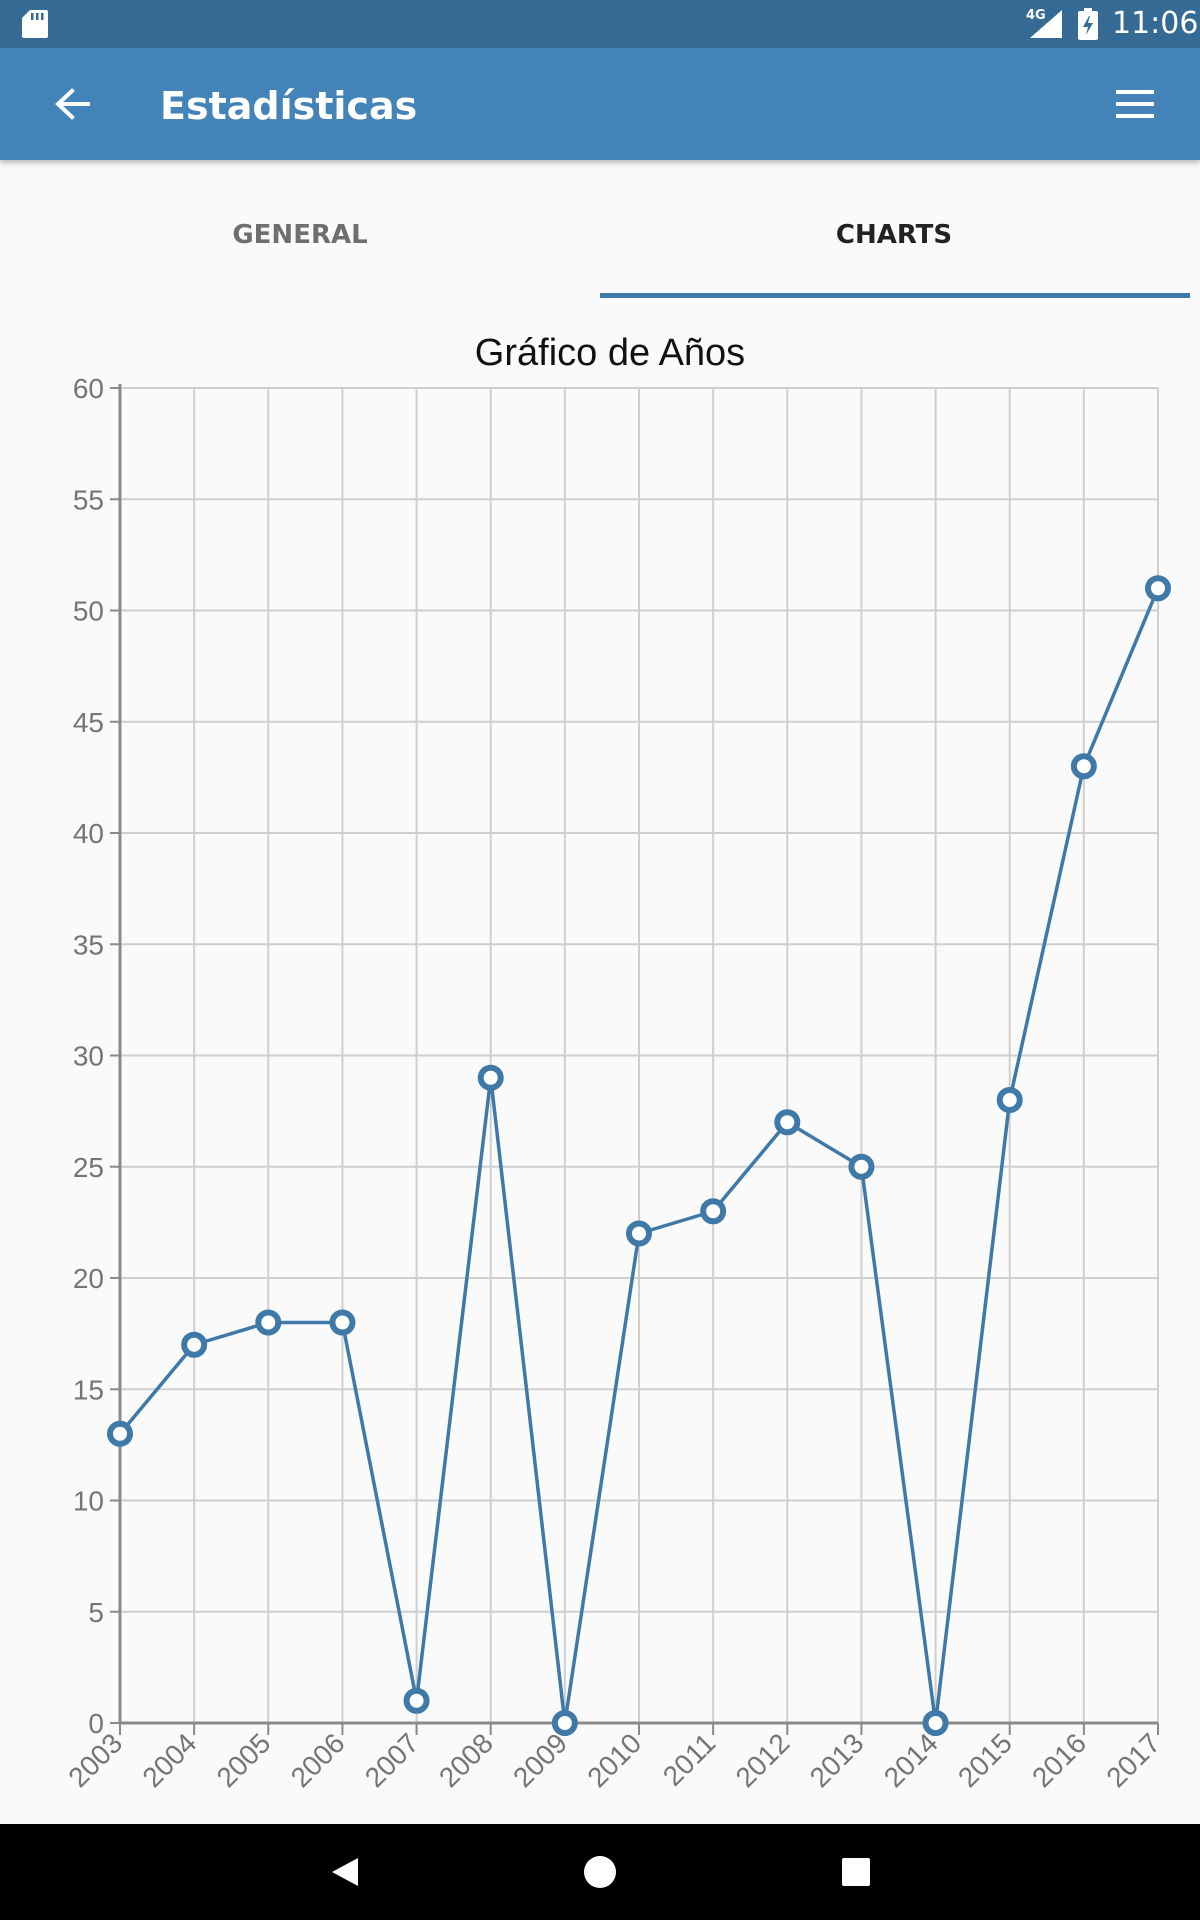 The image size is (1200, 1920). What do you see at coordinates (96, 1723) in the screenshot?
I see `y-tick-label: 0` at bounding box center [96, 1723].